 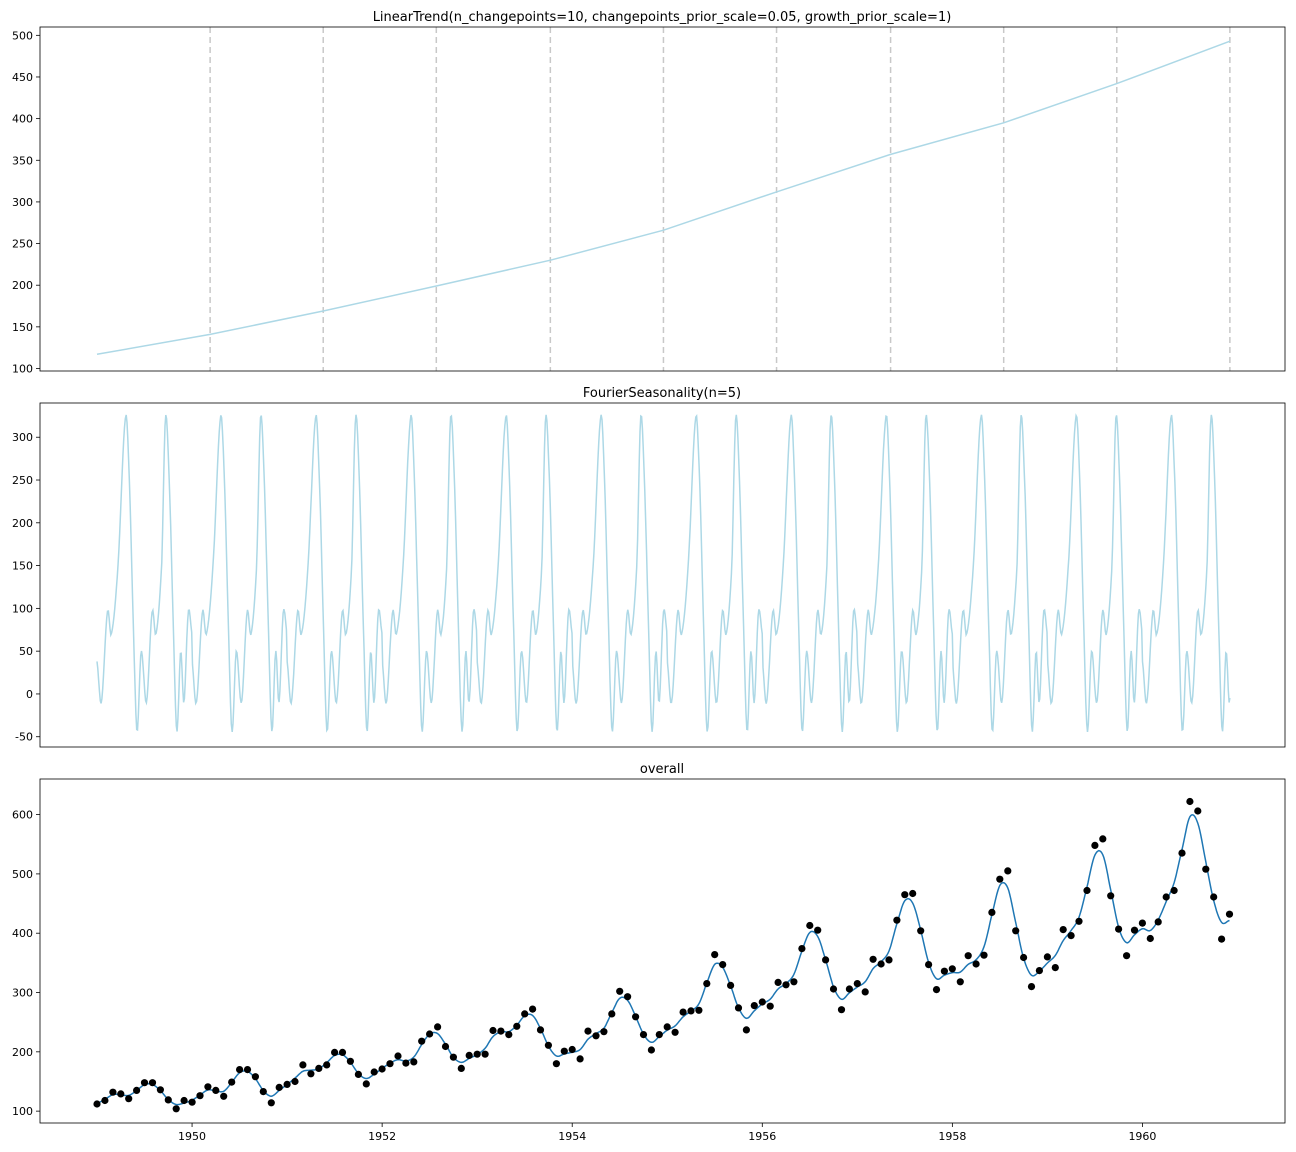 I want to click on overall-y-tick-label: 500, so click(x=22, y=874).